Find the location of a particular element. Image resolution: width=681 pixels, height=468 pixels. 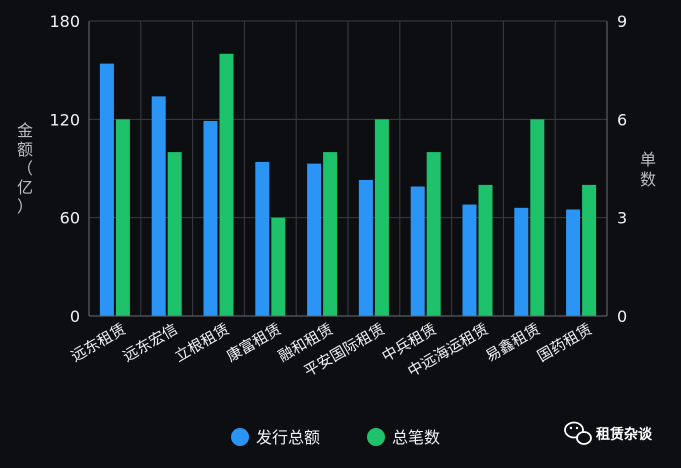

watermark: 租赁杂谈 is located at coordinates (608, 433).